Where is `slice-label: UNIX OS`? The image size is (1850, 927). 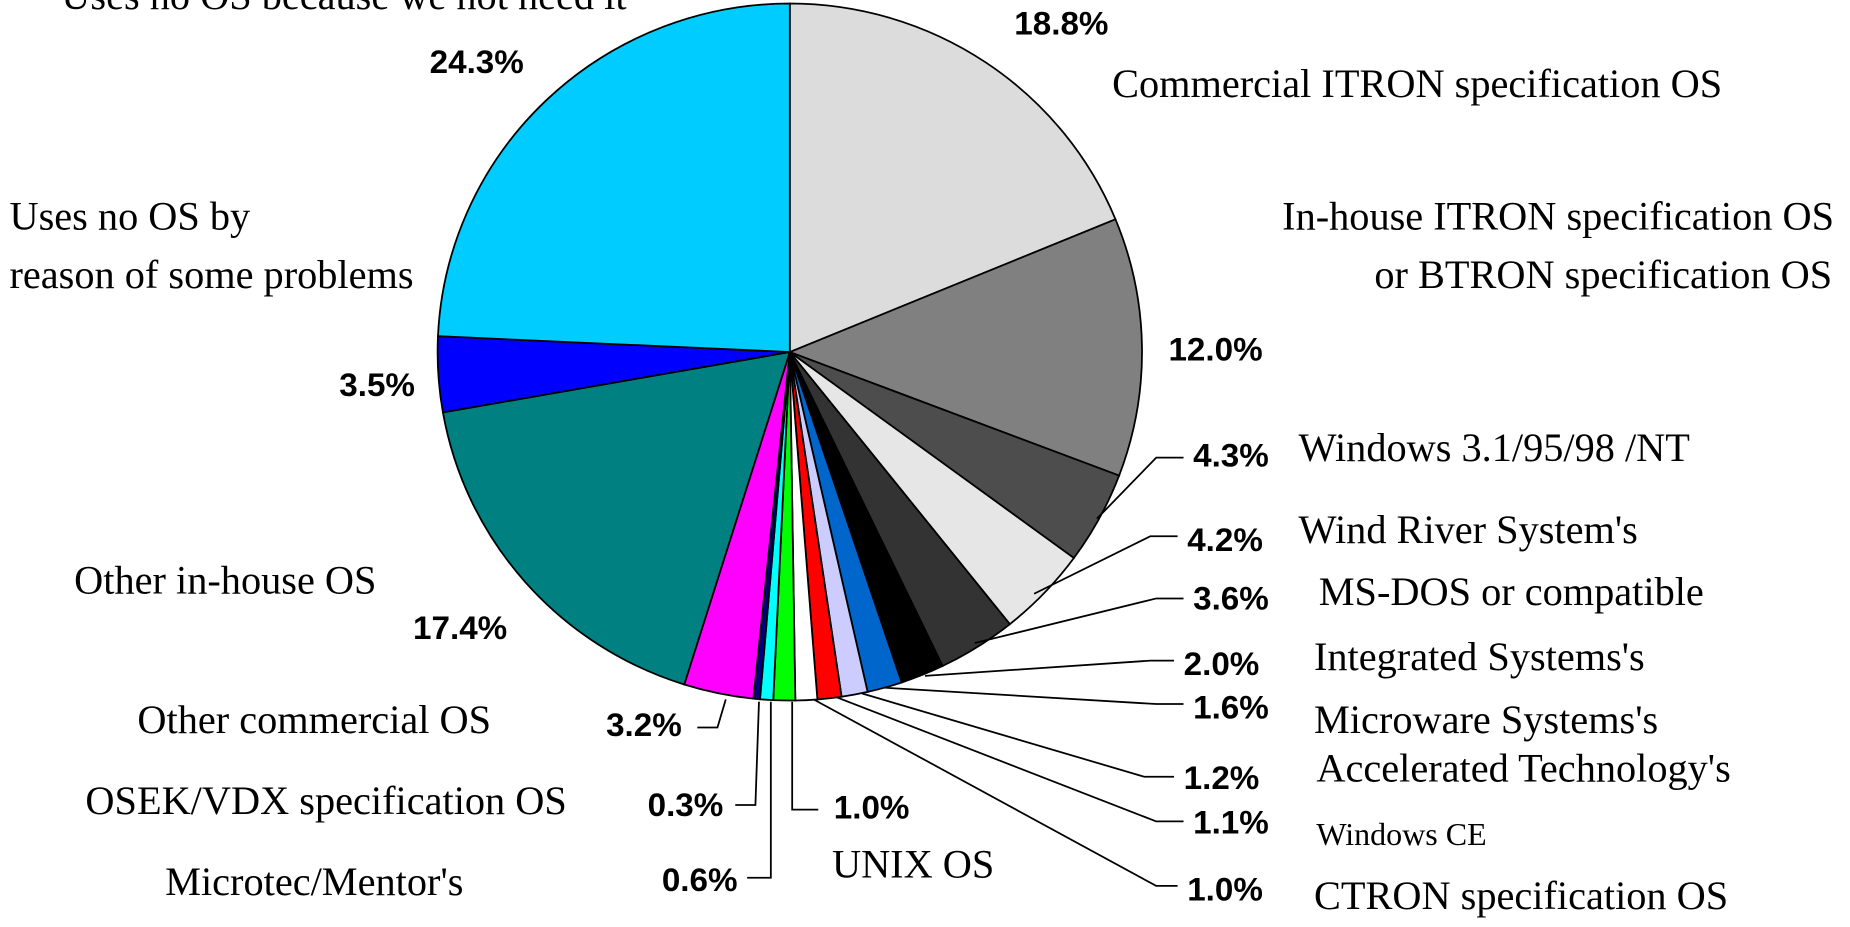 slice-label: UNIX OS is located at coordinates (913, 864).